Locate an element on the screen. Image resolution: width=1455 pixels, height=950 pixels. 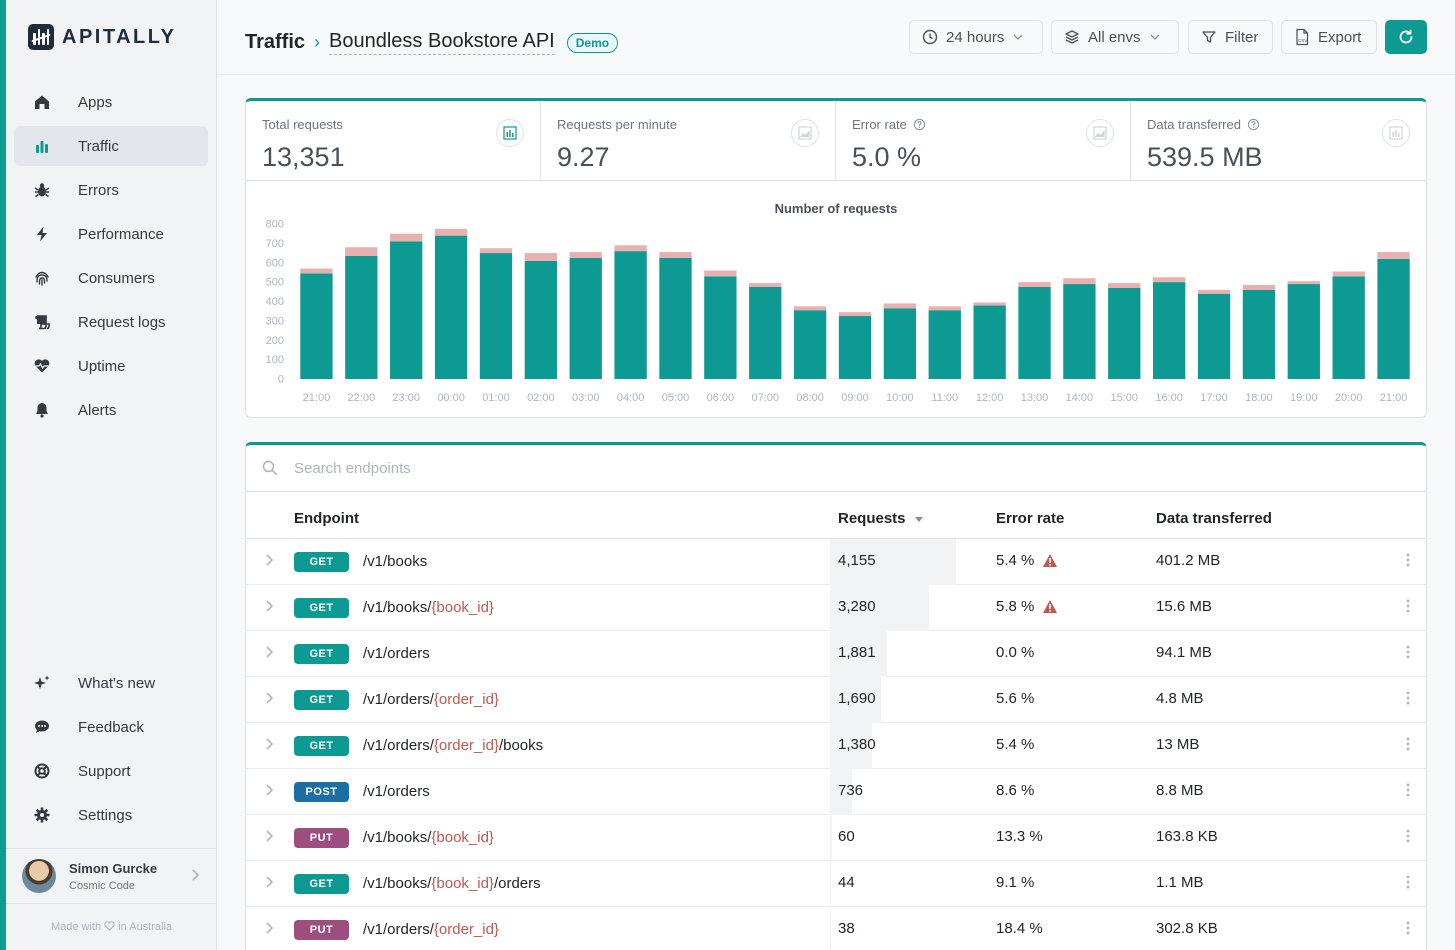
table-row: GET/v1/books/{book_id} 3,280 5.8 % 15.6 MB is located at coordinates (836, 608).